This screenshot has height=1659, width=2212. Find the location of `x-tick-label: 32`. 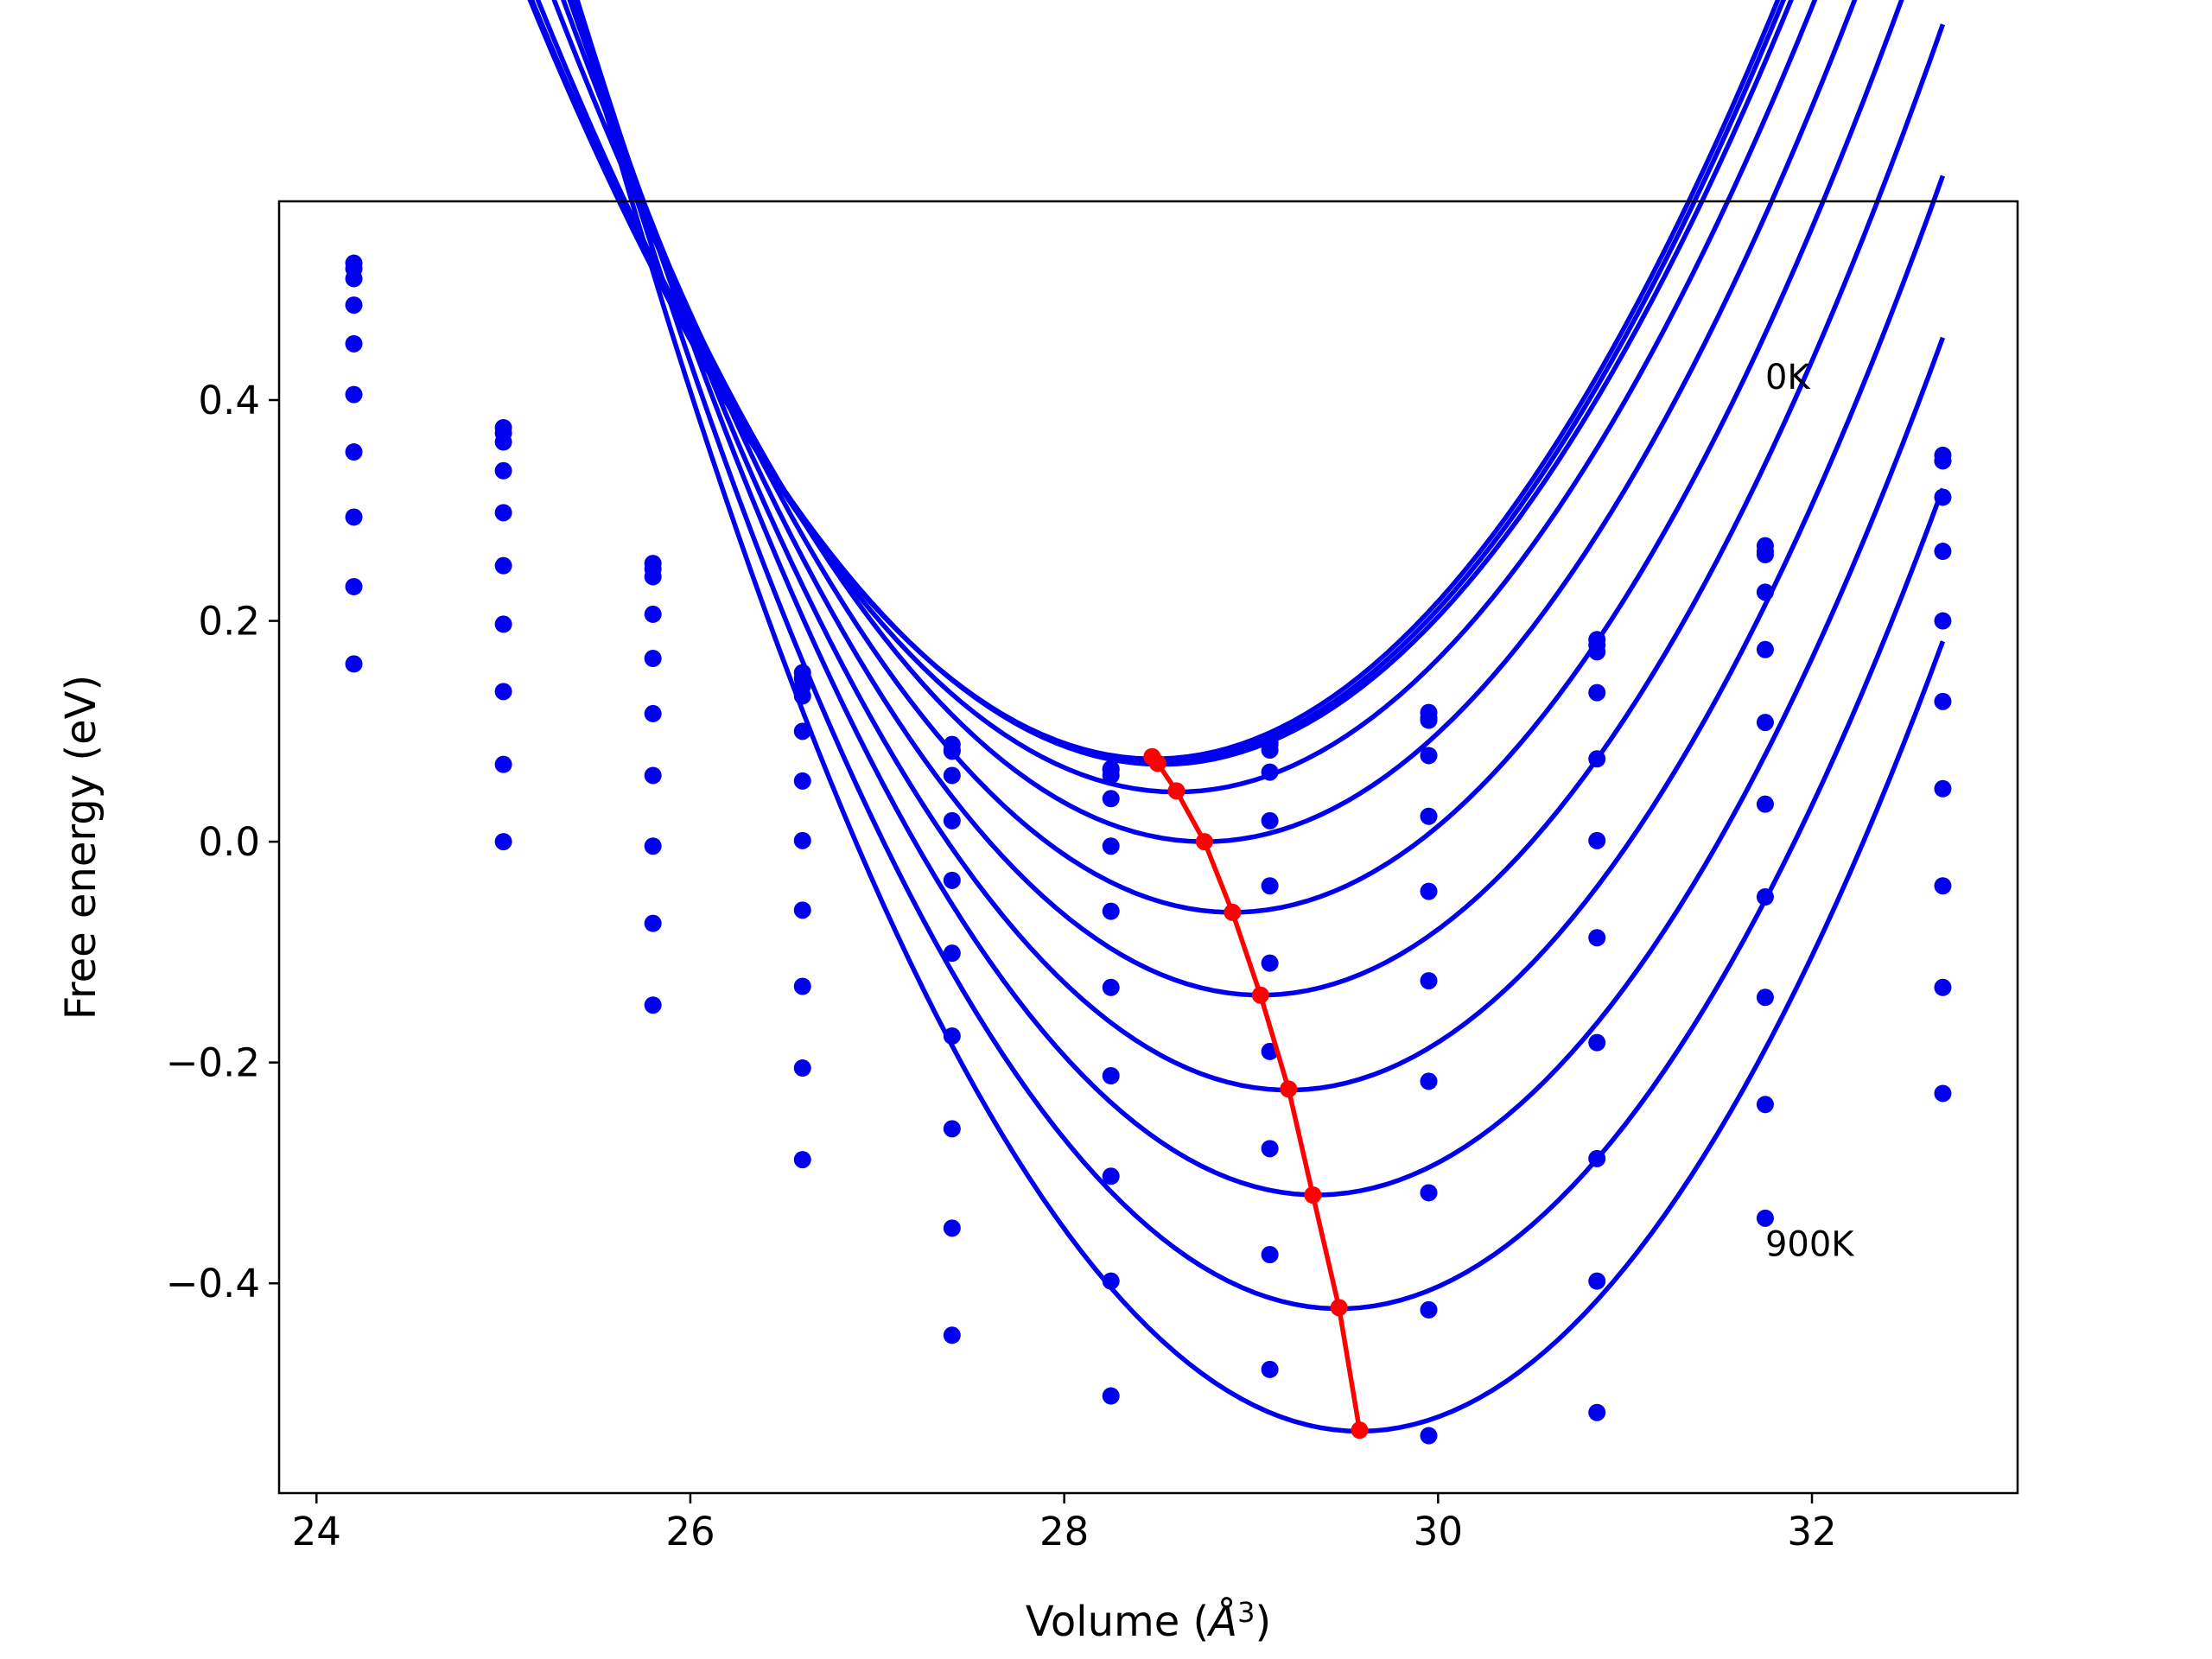

x-tick-label: 32 is located at coordinates (1811, 1531).